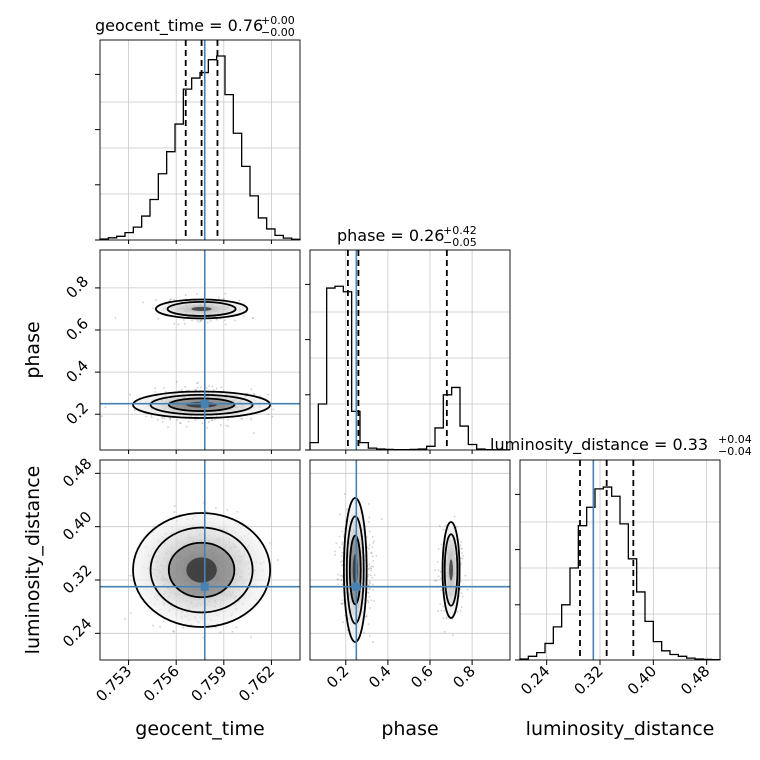 Image resolution: width=760 pixels, height=760 pixels. What do you see at coordinates (401, 569) in the screenshot?
I see `density-luminosity_distance-vs-phase` at bounding box center [401, 569].